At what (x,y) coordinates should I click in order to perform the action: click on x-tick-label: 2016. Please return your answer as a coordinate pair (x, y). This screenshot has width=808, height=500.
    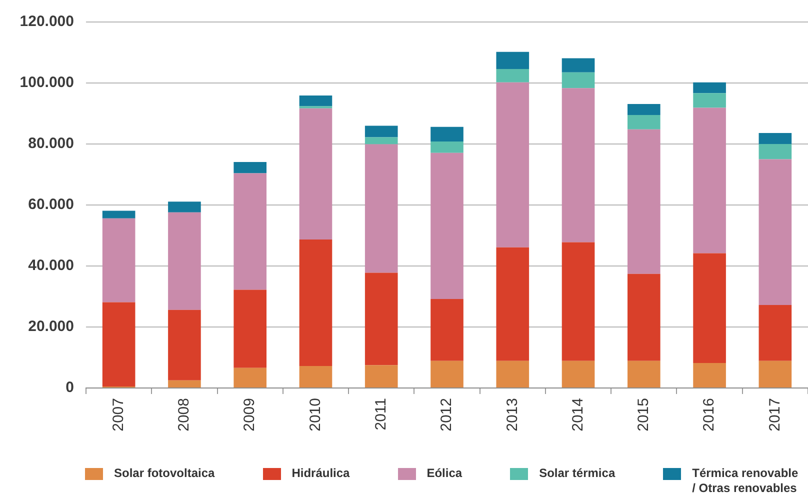
    Looking at the image, I should click on (709, 415).